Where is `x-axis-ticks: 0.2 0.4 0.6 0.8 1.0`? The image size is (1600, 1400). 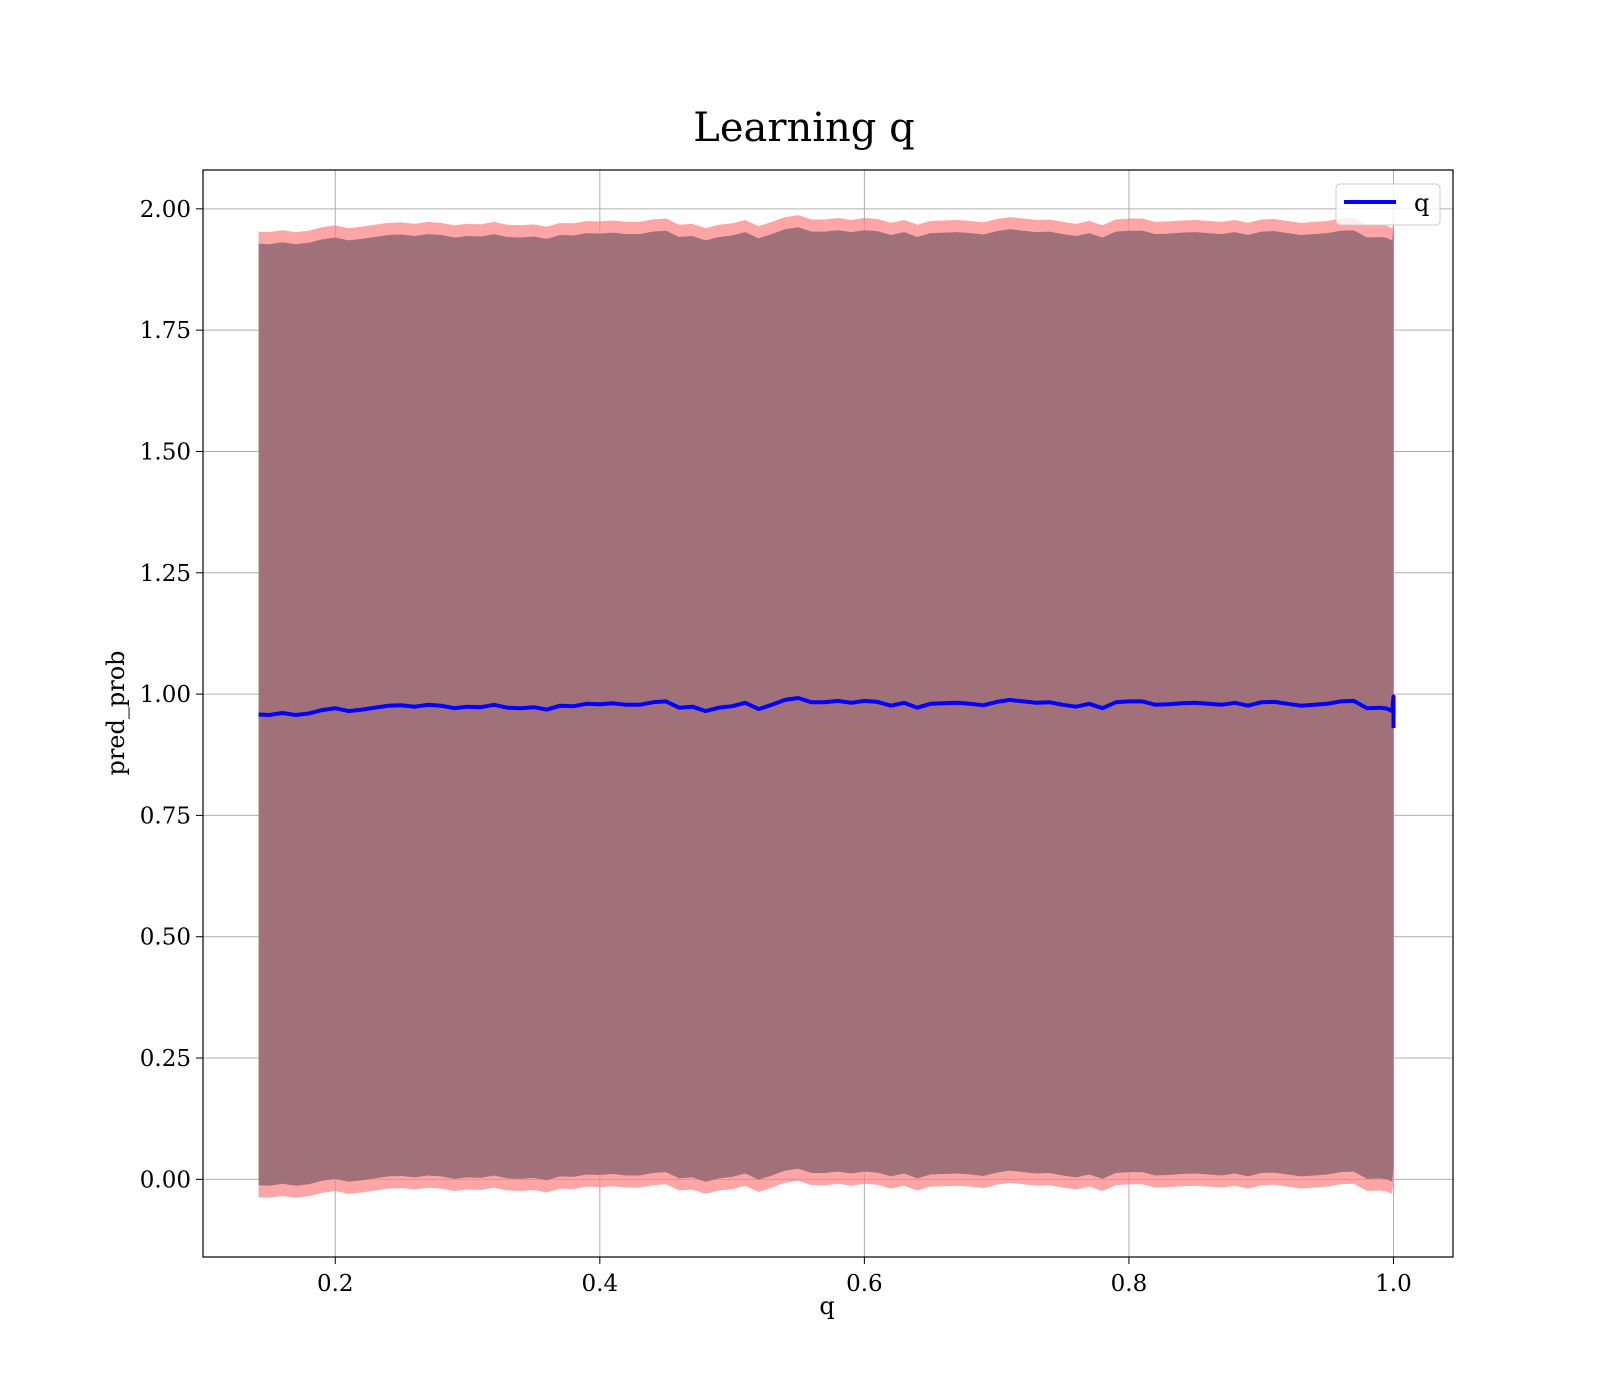 x-axis-ticks: 0.2 0.4 0.6 0.8 1.0 is located at coordinates (864, 1277).